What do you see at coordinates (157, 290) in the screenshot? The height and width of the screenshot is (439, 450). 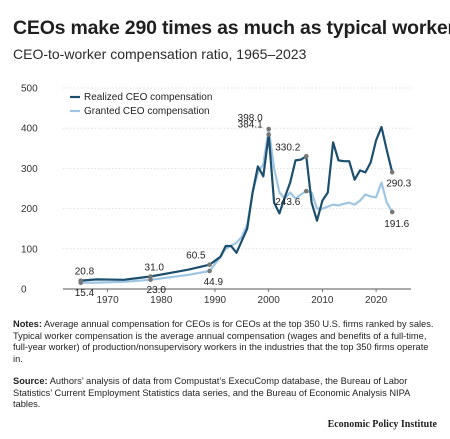 I see `data-label-23.0: 23.0` at bounding box center [157, 290].